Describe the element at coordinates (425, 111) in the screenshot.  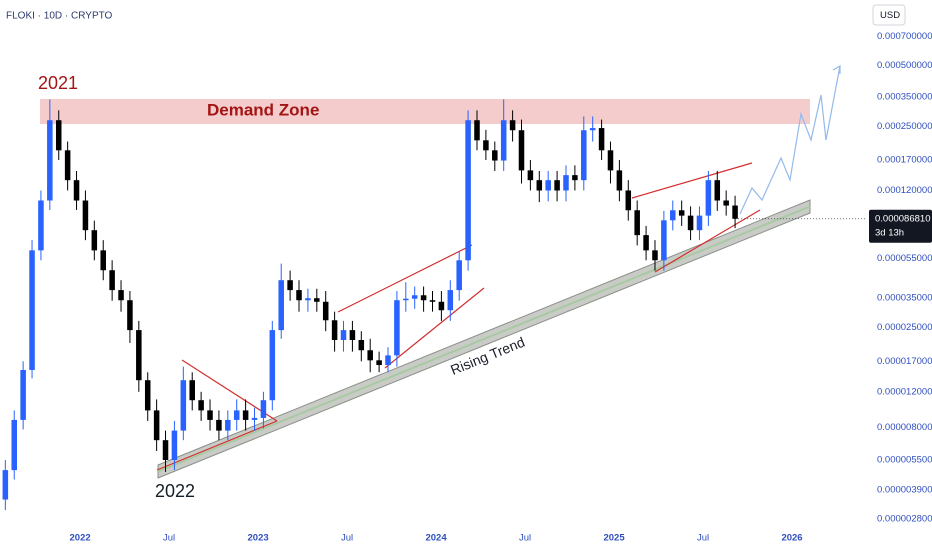
I see `demand-zone` at that location.